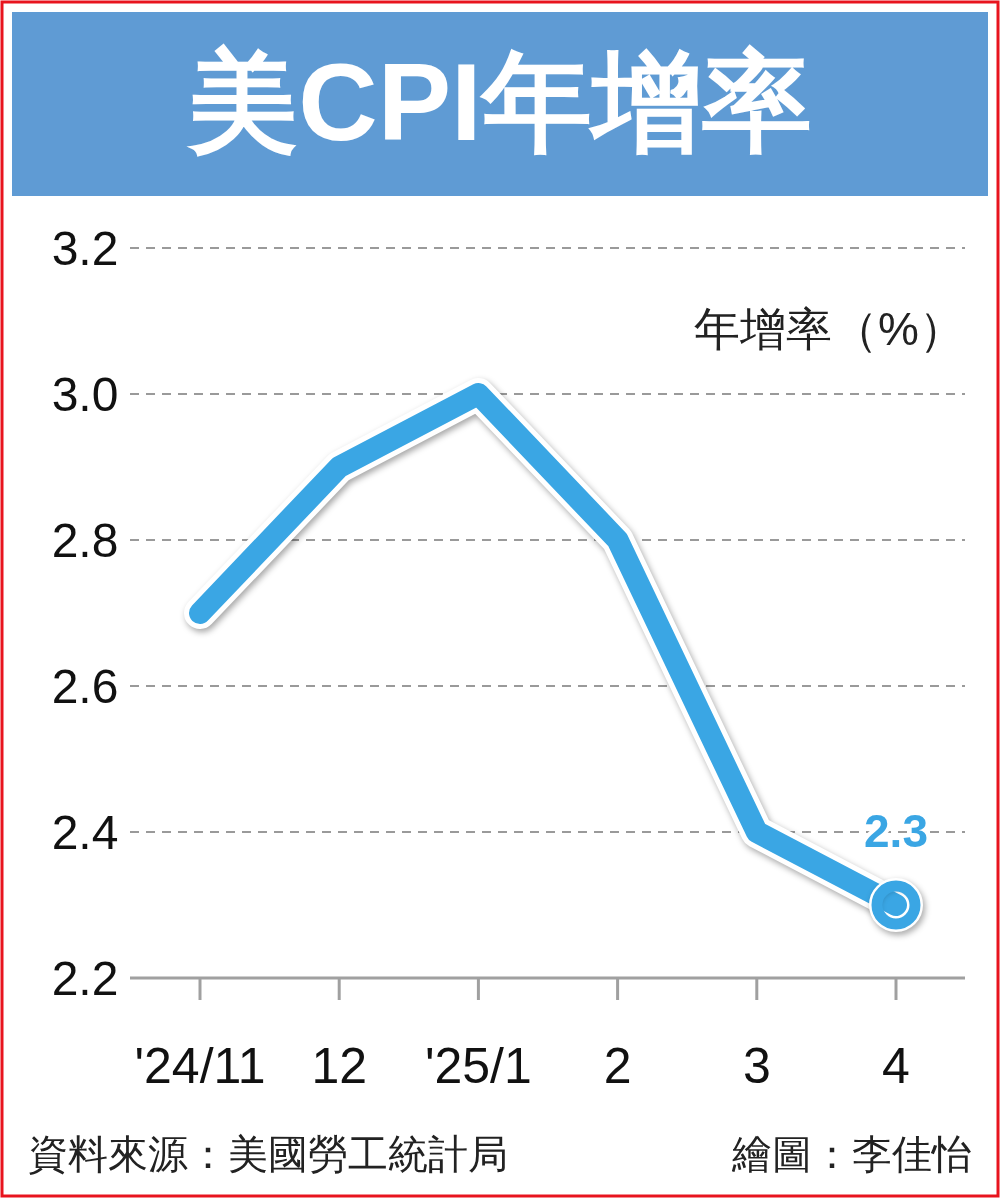 This screenshot has height=1198, width=1000. Describe the element at coordinates (829, 329) in the screenshot. I see `y-axis-title: 年增率（%）` at that location.